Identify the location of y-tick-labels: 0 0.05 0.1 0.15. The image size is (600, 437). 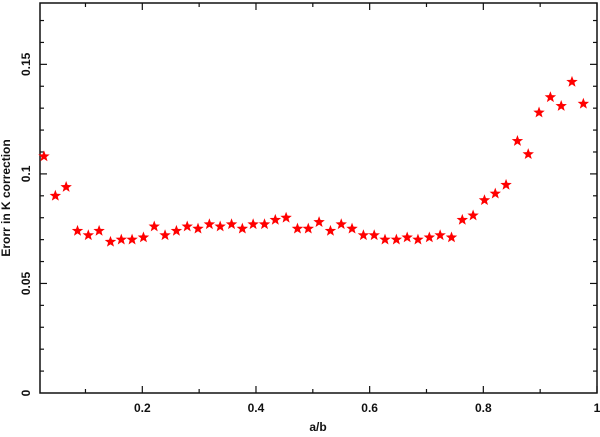
(26, 224).